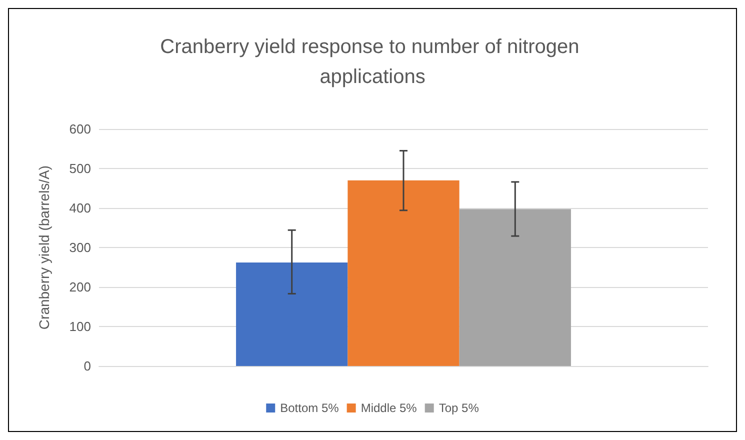 This screenshot has width=745, height=440. I want to click on y-tick-label: 600, so click(80, 129).